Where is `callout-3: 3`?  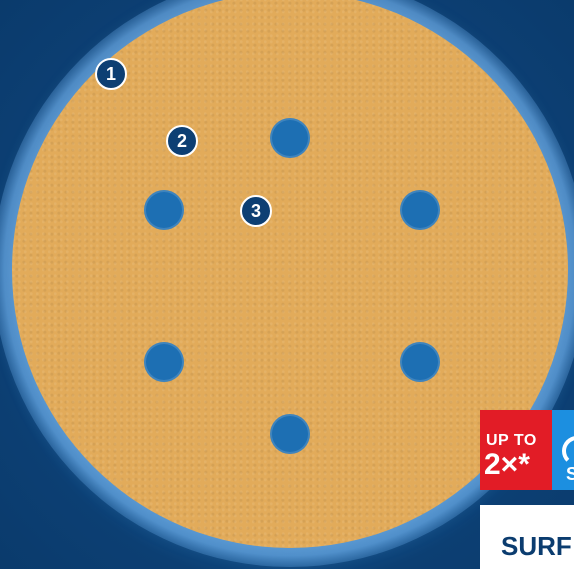 callout-3: 3 is located at coordinates (256, 211).